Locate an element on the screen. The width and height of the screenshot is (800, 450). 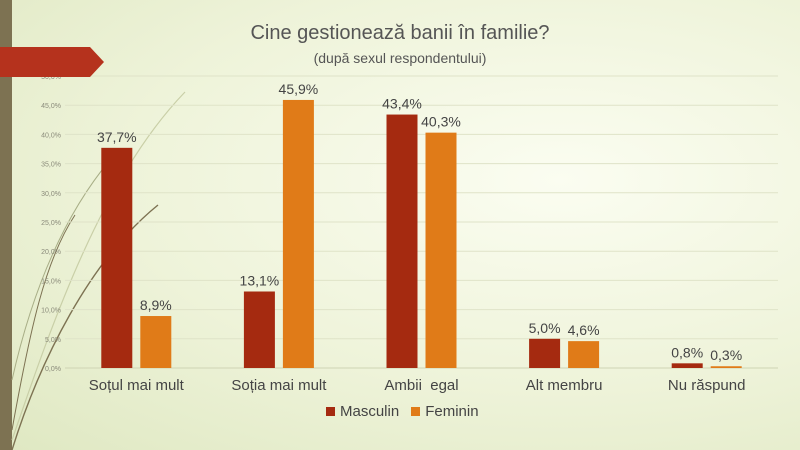
y-tick-label: 0,0% is located at coordinates (53, 369).